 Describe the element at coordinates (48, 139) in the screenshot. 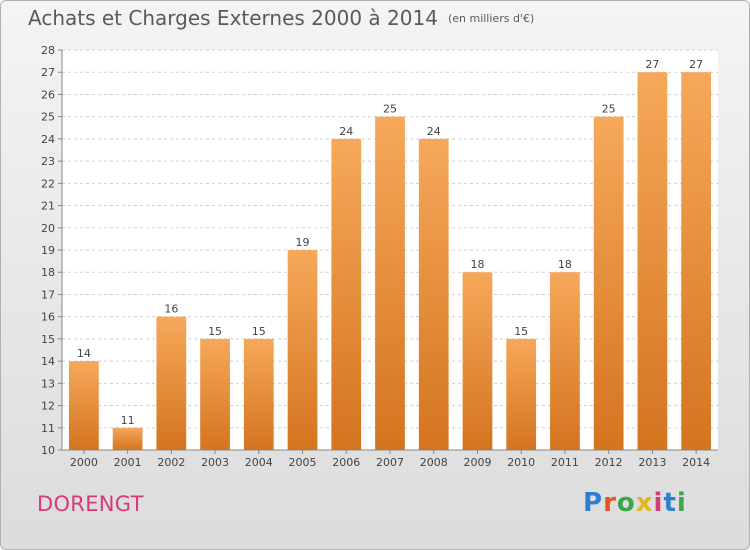

I see `y-tick-label: 24` at that location.